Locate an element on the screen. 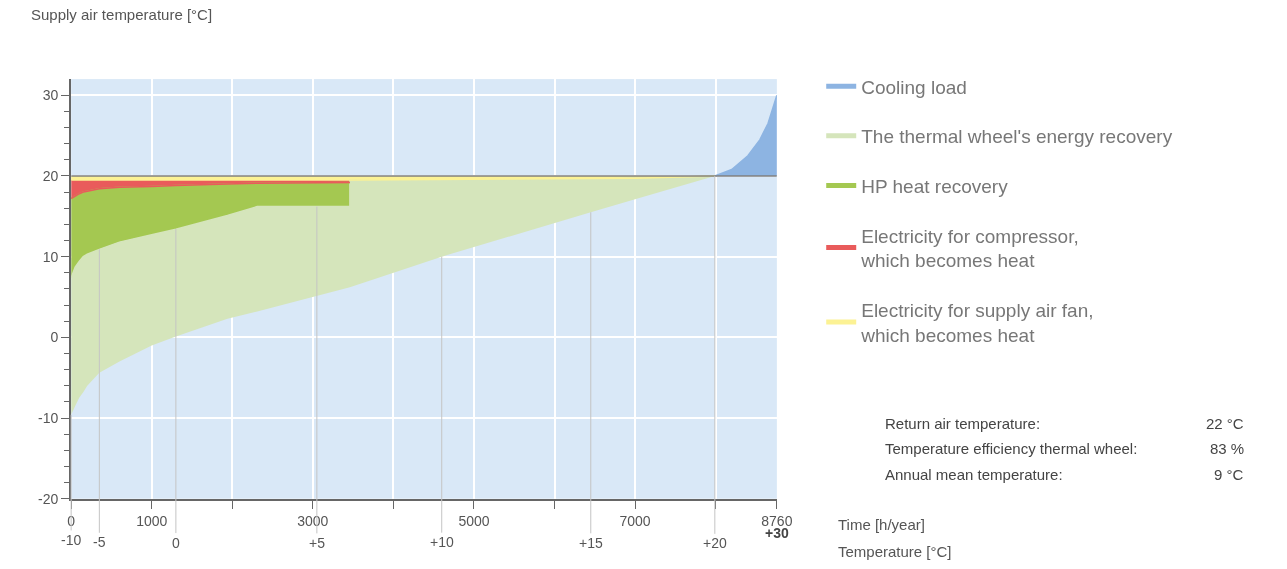 The image size is (1287, 569). text: 83 % is located at coordinates (1227, 448).